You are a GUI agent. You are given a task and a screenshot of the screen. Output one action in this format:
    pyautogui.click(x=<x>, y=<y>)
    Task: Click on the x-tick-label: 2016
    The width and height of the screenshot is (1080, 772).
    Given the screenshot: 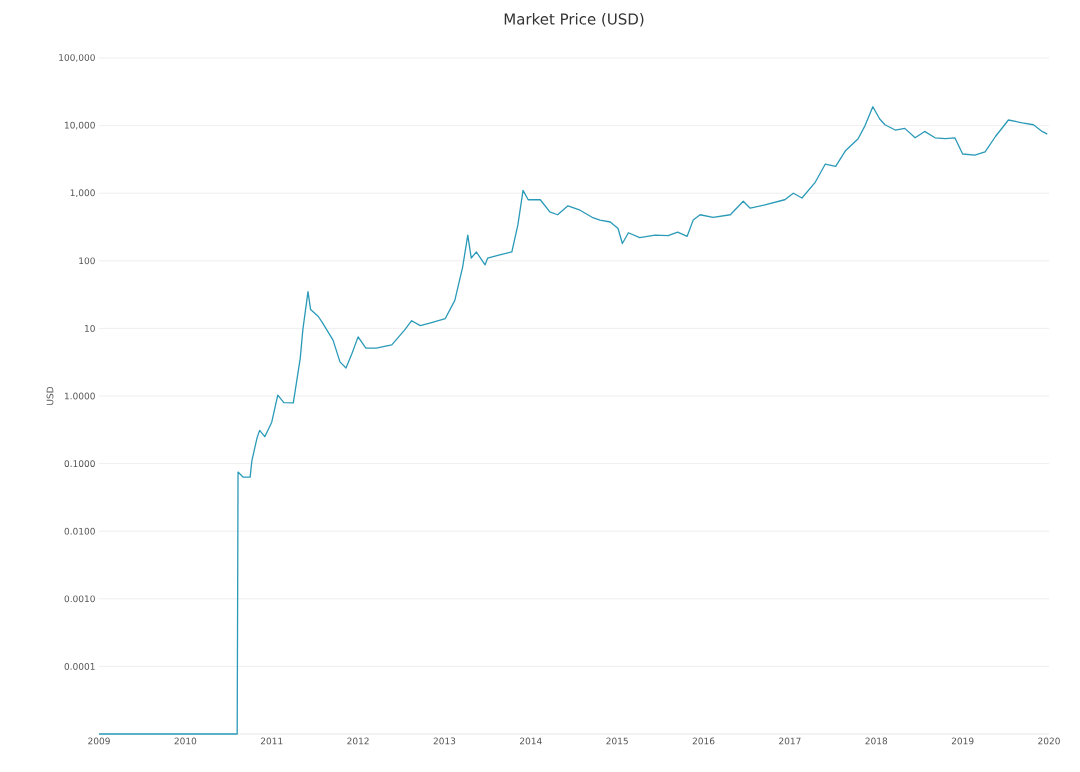 What is the action you would take?
    pyautogui.click(x=703, y=741)
    